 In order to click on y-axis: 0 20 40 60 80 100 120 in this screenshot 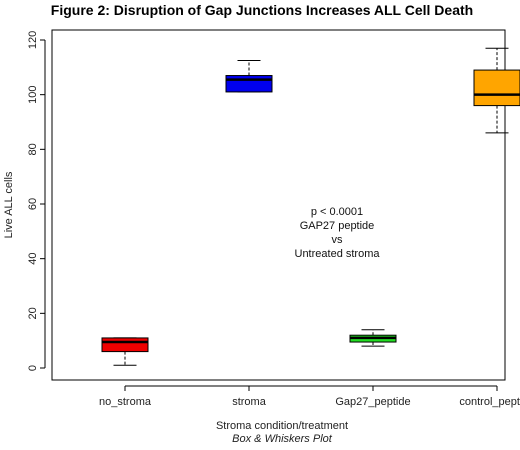, I will do `click(36, 201)`.